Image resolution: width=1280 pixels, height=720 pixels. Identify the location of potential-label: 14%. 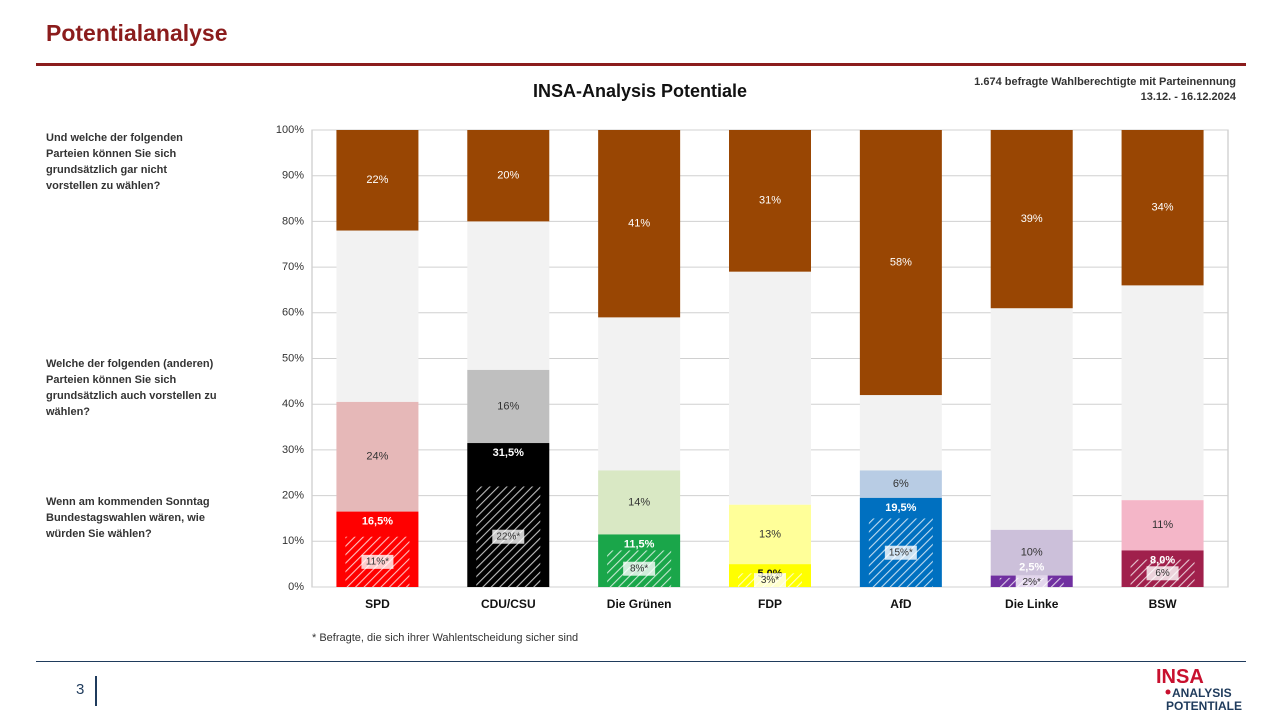
(639, 502).